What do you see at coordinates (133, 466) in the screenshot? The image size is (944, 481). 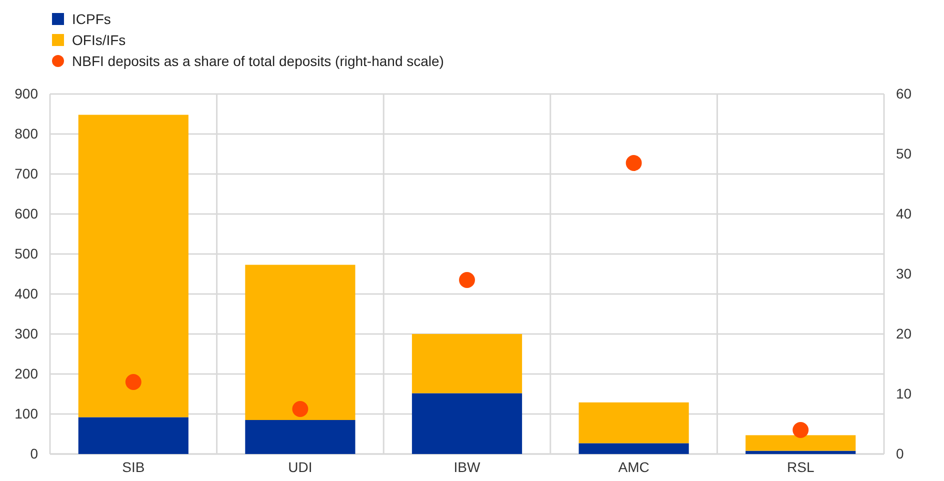 I see `x-tick-label: SIB` at bounding box center [133, 466].